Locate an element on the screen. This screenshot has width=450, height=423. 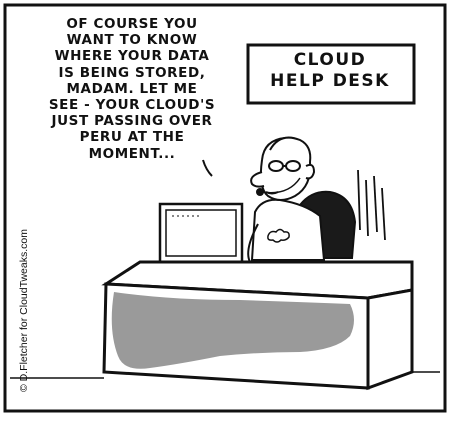
sign-text: CLOUD HELP DESK is located at coordinates (330, 71).